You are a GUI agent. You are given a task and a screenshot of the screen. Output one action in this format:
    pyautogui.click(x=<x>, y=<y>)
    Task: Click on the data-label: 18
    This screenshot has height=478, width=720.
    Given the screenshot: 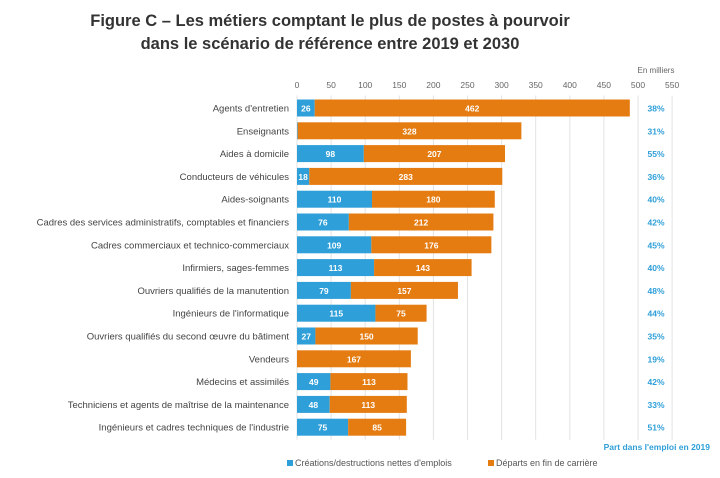 What is the action you would take?
    pyautogui.click(x=303, y=177)
    